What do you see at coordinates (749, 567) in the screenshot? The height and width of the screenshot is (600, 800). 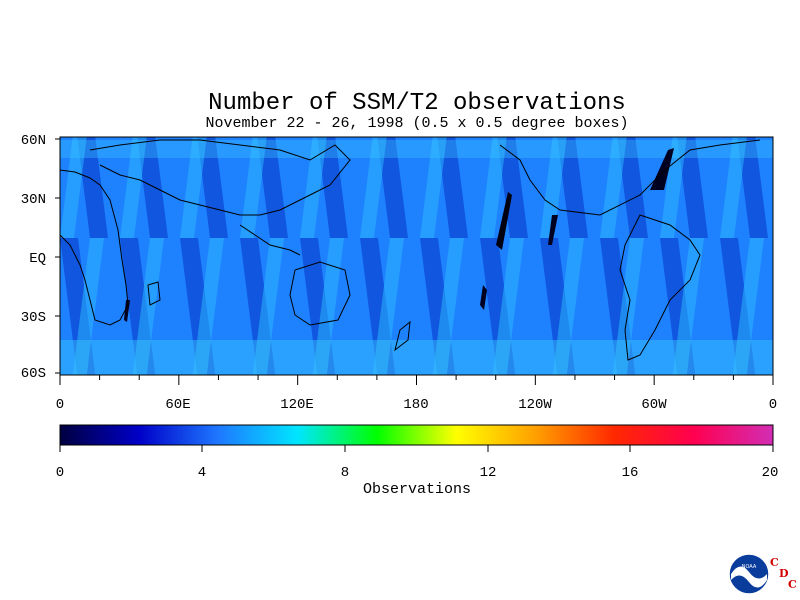 I see `noaa-emblem-text: NOAA` at bounding box center [749, 567].